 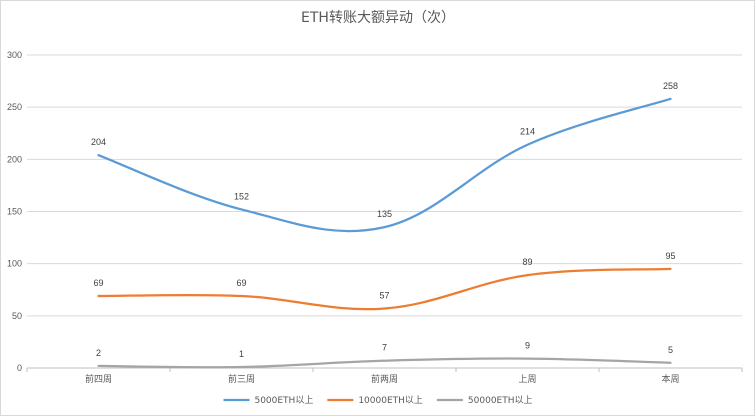 I want to click on data-label: 7, so click(x=384, y=348).